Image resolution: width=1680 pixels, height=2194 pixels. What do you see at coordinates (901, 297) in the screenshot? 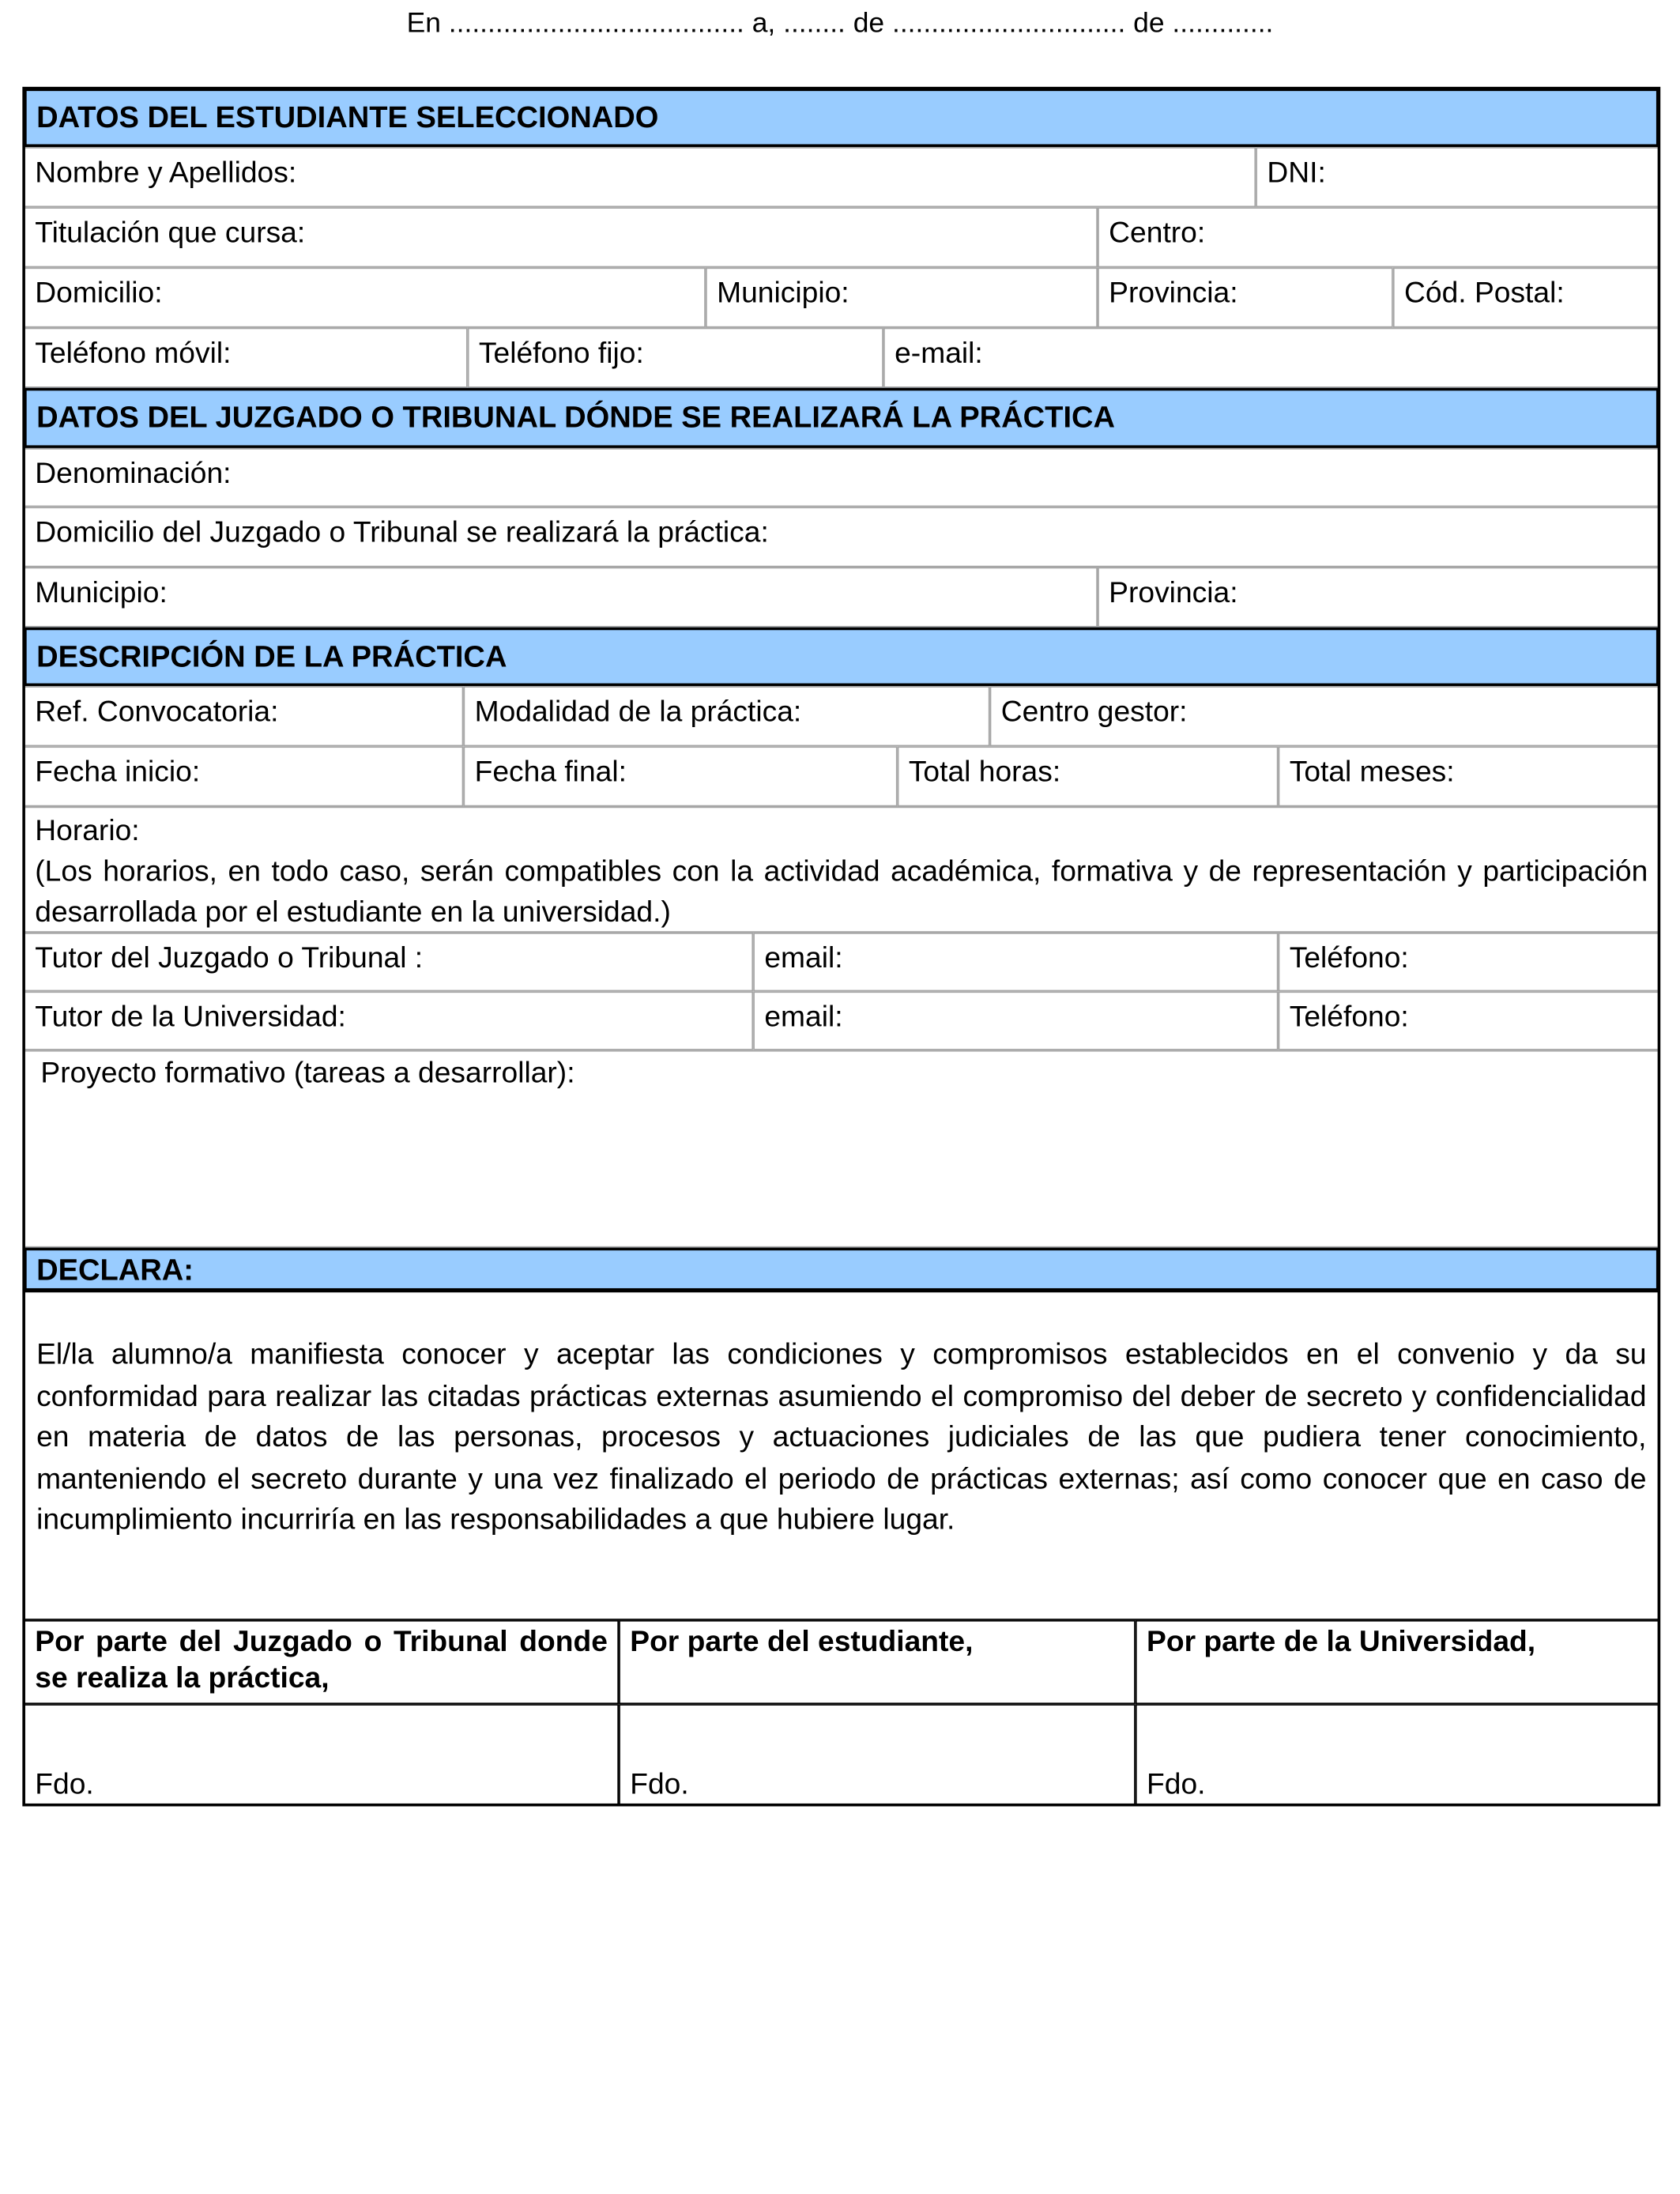
I see `field-municipio: Municipio:` at bounding box center [901, 297].